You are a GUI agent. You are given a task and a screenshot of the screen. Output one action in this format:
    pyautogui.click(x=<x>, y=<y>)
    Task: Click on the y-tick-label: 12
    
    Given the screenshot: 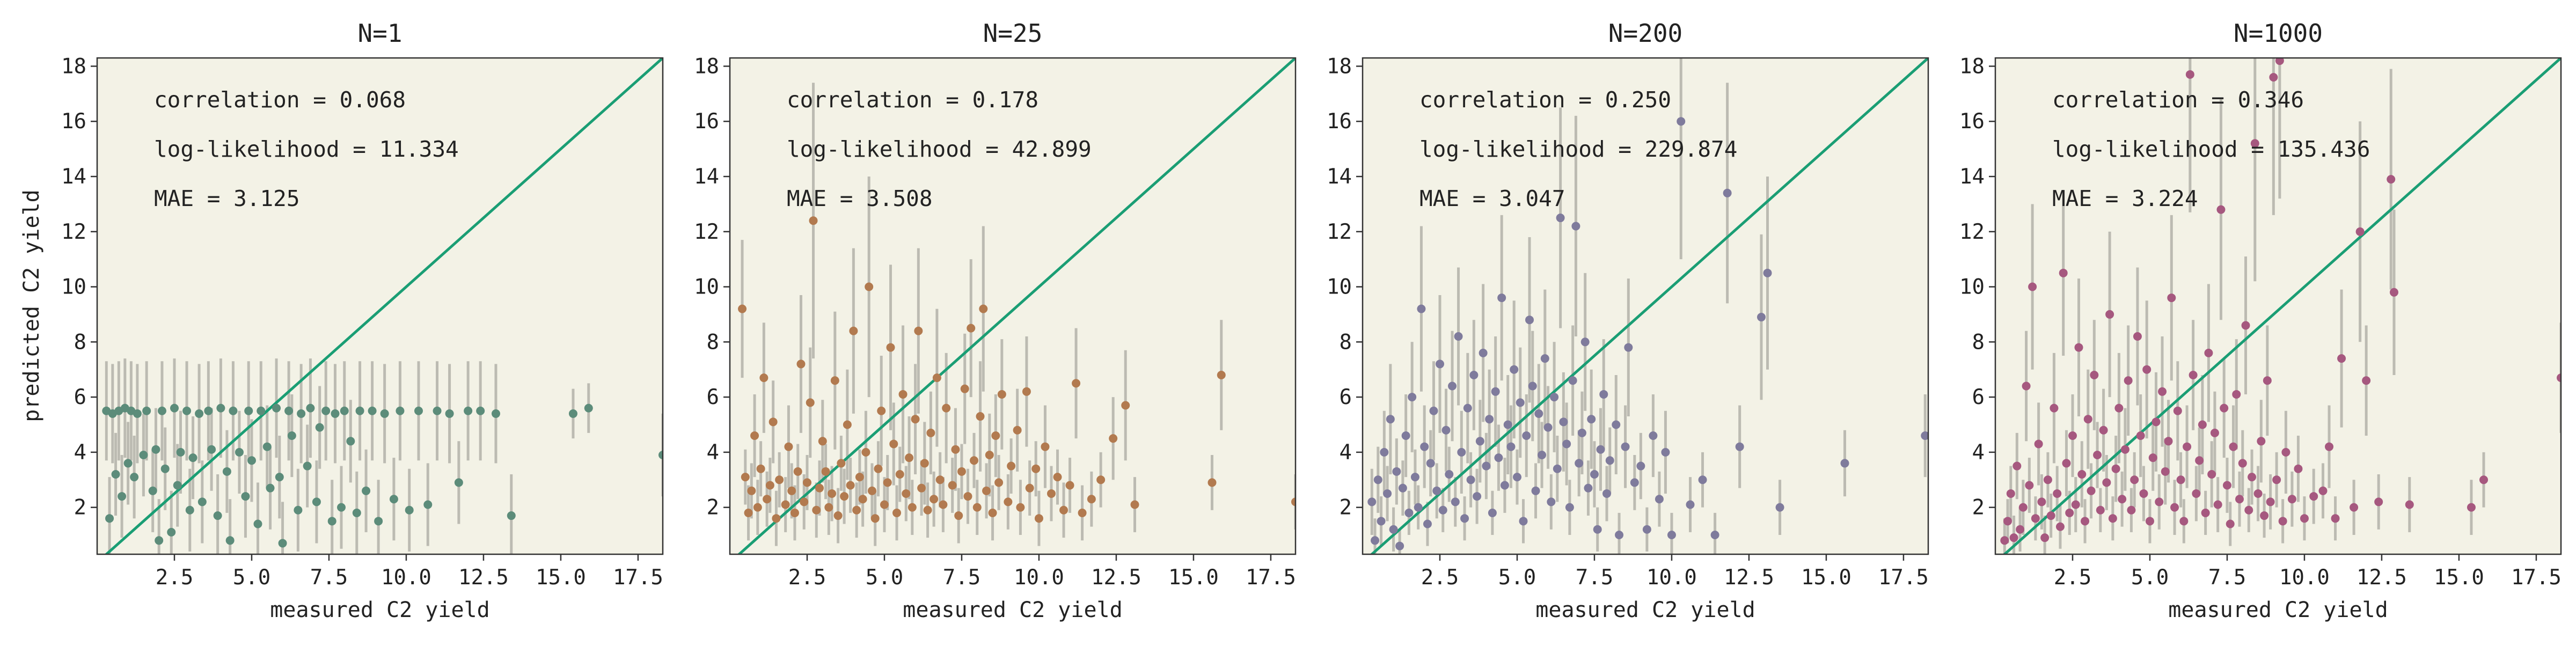 What is the action you would take?
    pyautogui.click(x=706, y=232)
    